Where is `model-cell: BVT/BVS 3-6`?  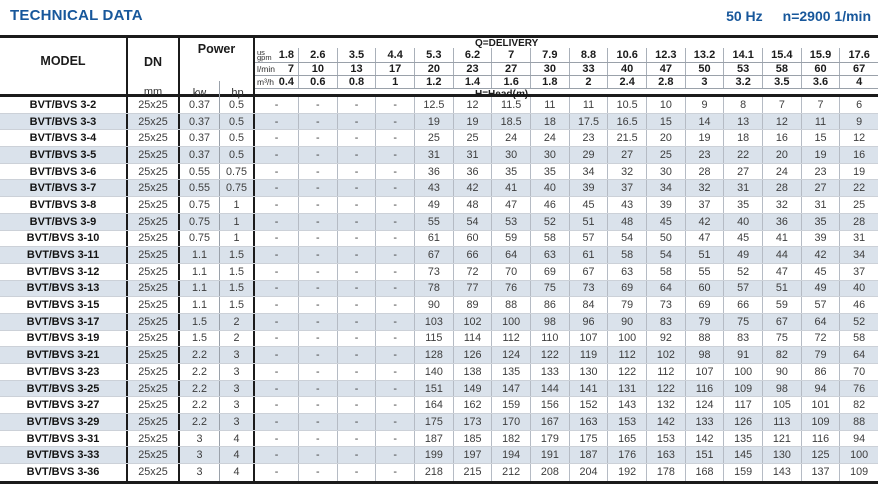 model-cell: BVT/BVS 3-6 is located at coordinates (64, 171).